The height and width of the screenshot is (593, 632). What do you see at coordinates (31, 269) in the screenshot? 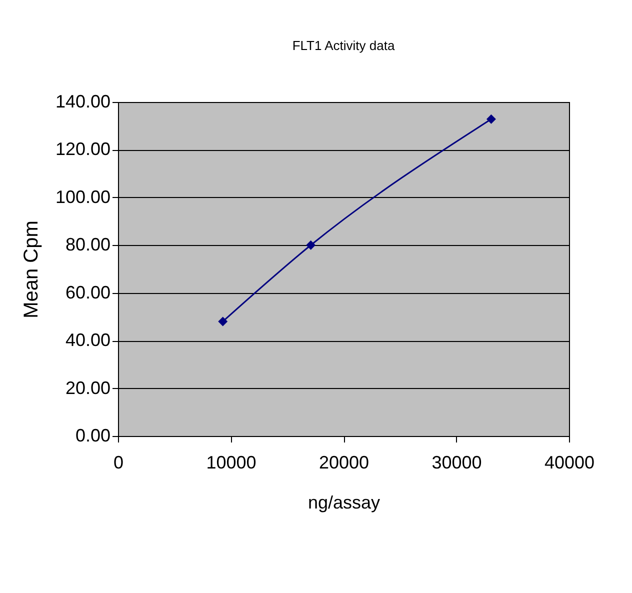
I see `y-axis-title: Mean Cpm` at bounding box center [31, 269].